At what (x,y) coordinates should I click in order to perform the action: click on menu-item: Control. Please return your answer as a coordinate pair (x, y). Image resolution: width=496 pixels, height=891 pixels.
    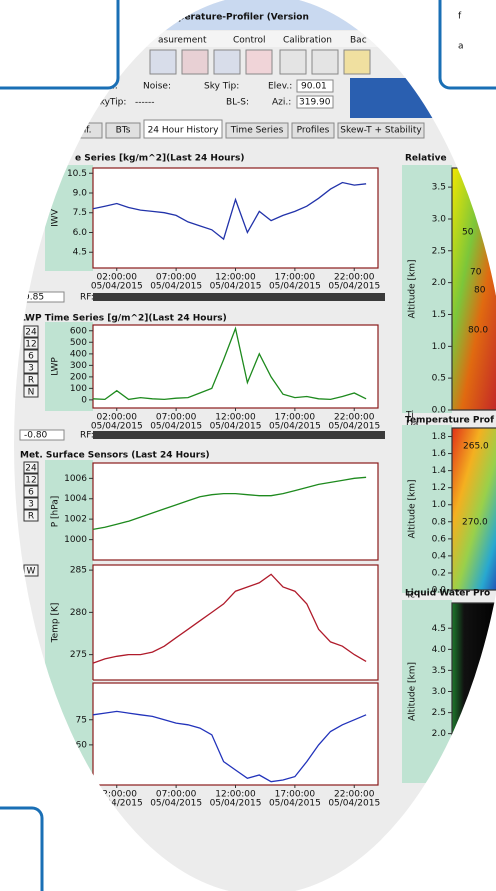
    Looking at the image, I should click on (249, 41).